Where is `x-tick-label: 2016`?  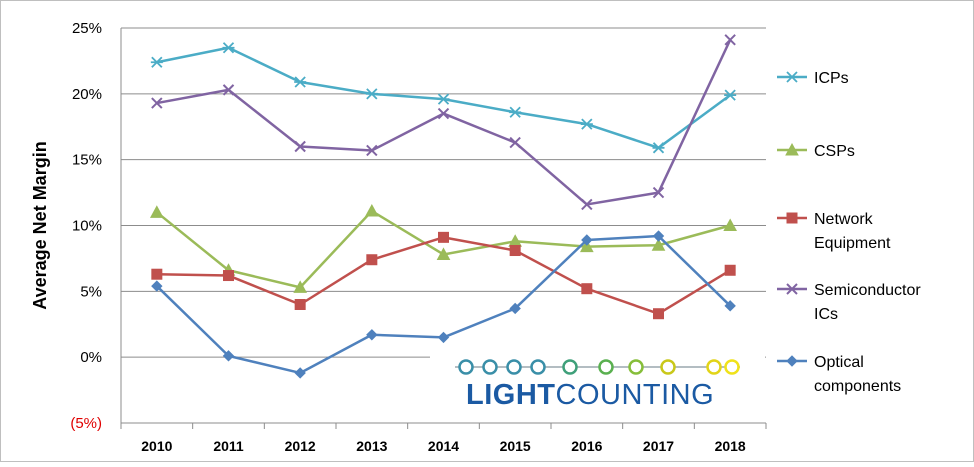
x-tick-label: 2016 is located at coordinates (586, 446).